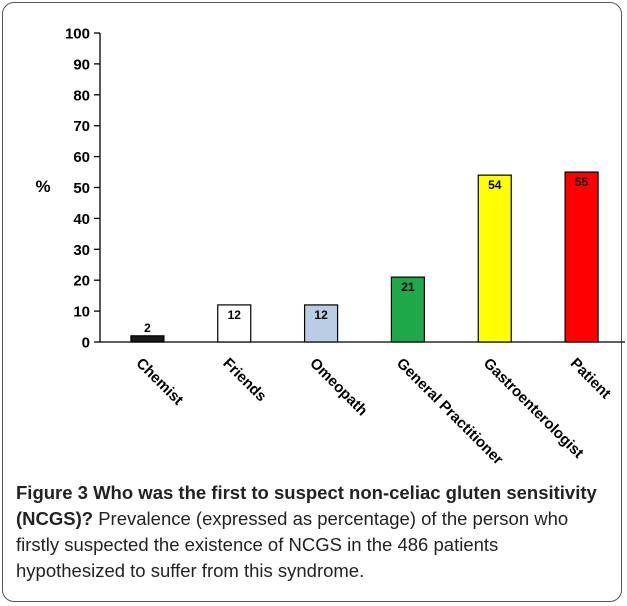 The height and width of the screenshot is (606, 627). Describe the element at coordinates (81, 126) in the screenshot. I see `y-tick-label: 70` at that location.